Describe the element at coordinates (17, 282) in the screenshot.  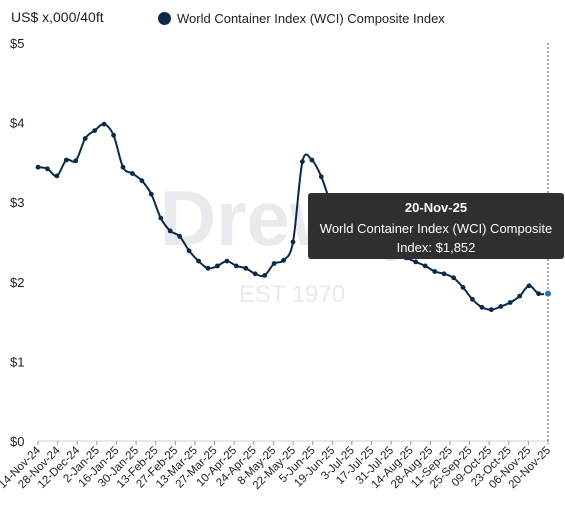
I see `y-tick-label: $2` at that location.